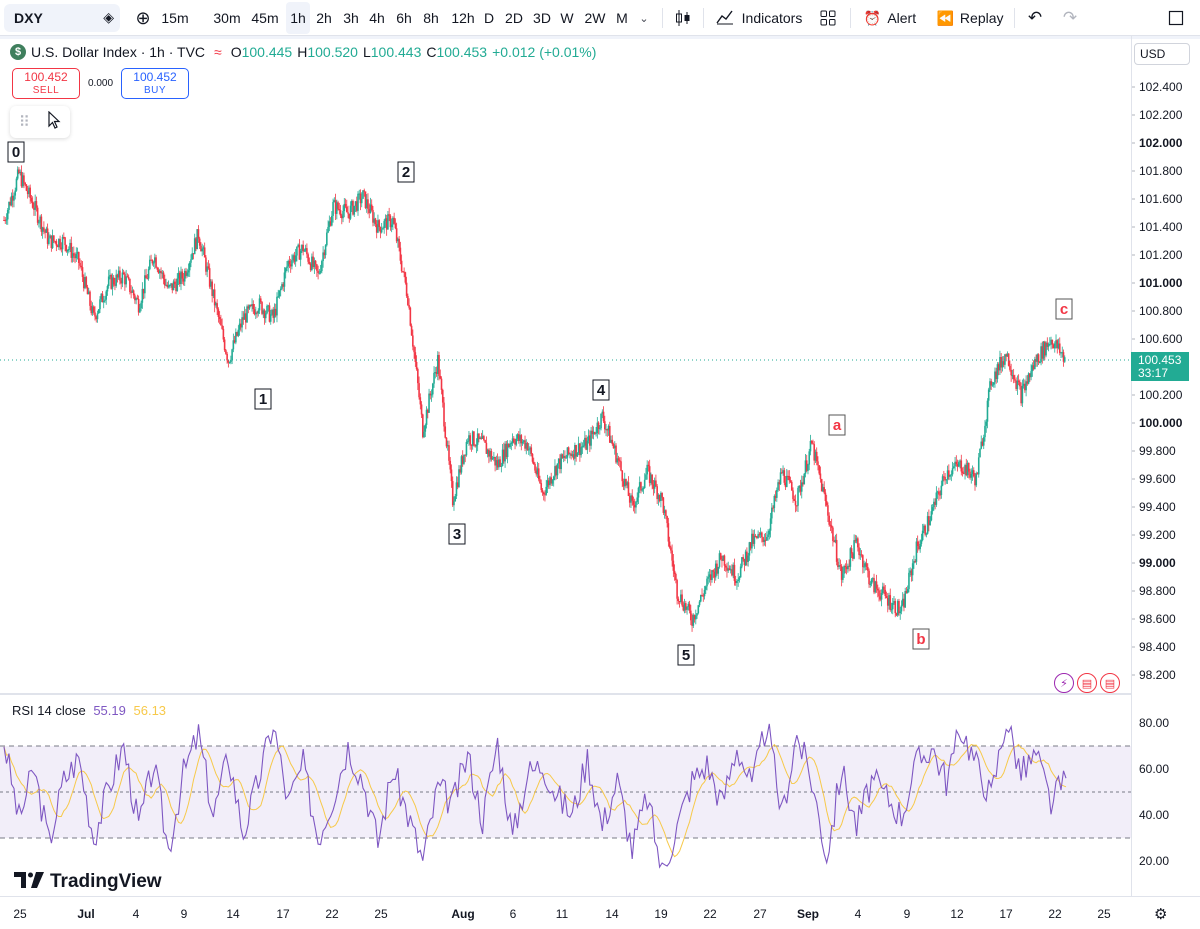  What do you see at coordinates (108, 17) in the screenshot?
I see `compare-gem-icon: ◈` at bounding box center [108, 17].